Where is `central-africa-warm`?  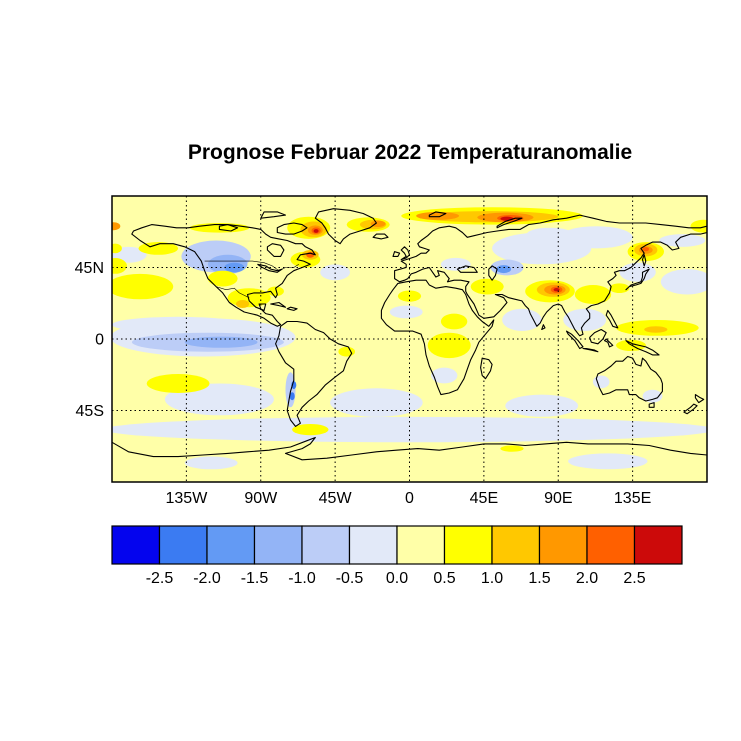
central-africa-warm is located at coordinates (449, 345).